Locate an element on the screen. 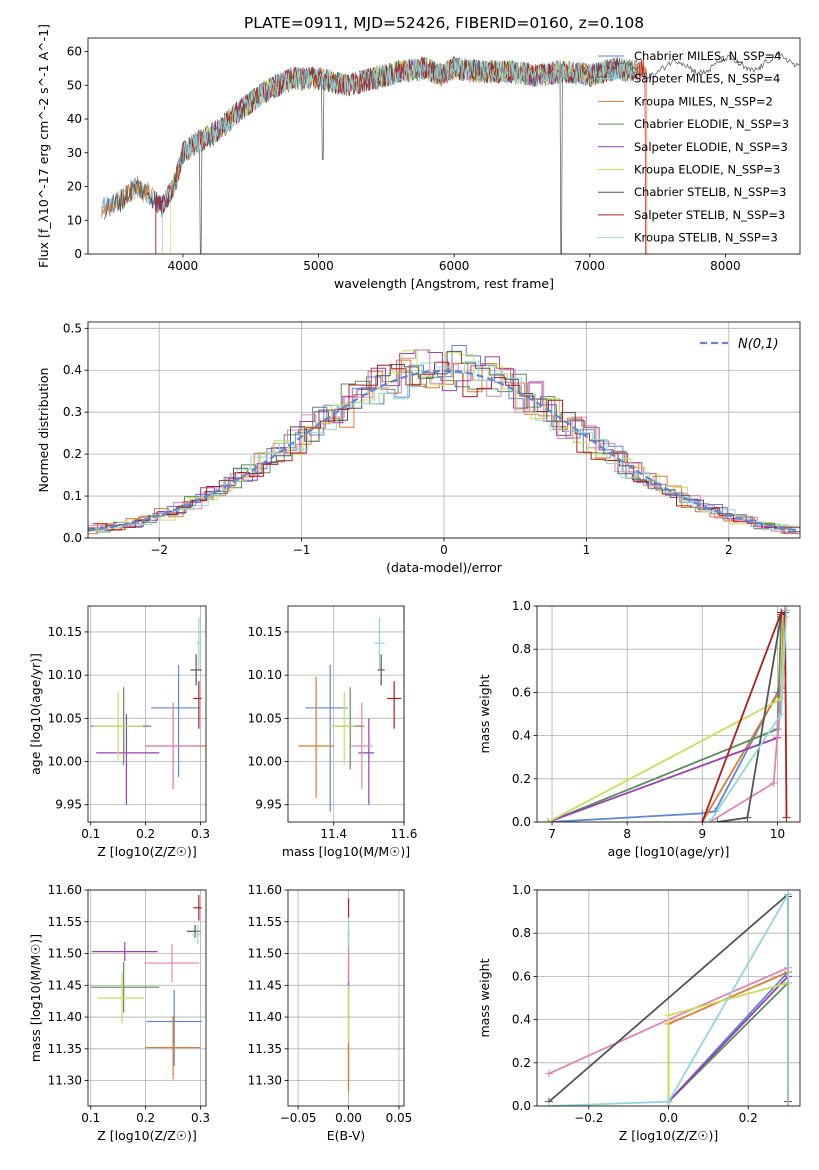 Image resolution: width=819 pixels, height=1170 pixels. y-tick-label: 0.2 is located at coordinates (521, 779).